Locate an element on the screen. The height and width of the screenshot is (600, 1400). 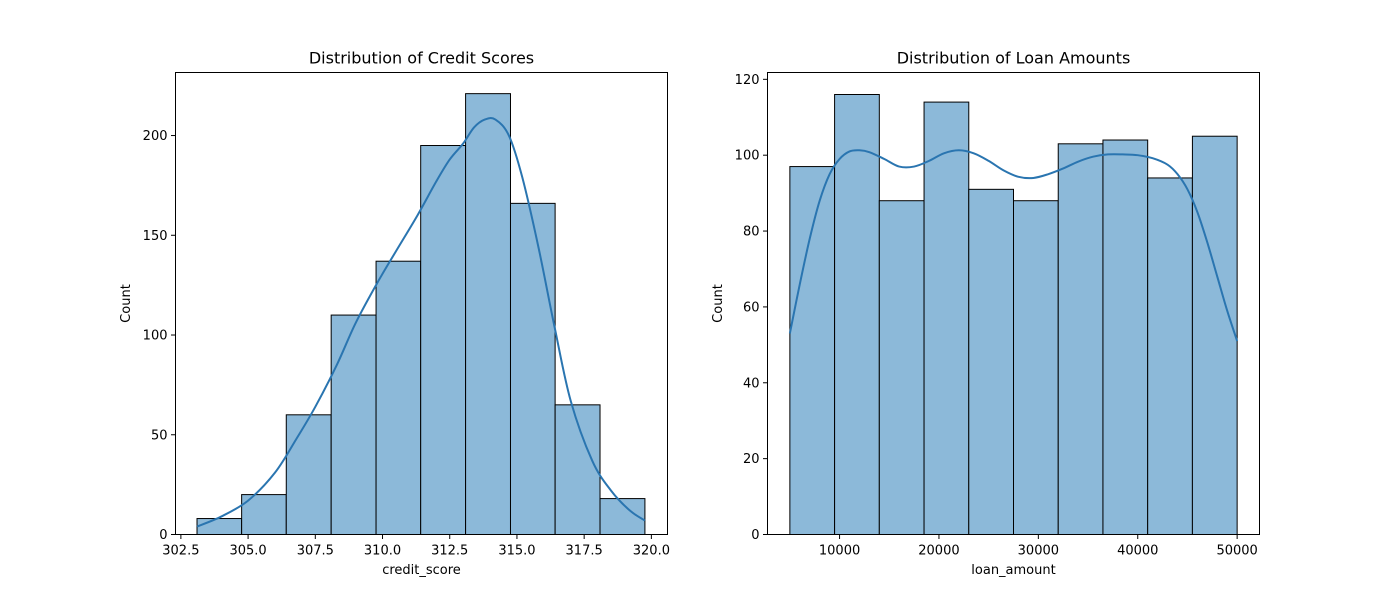
x-axis-label: credit_score is located at coordinates (421, 570).